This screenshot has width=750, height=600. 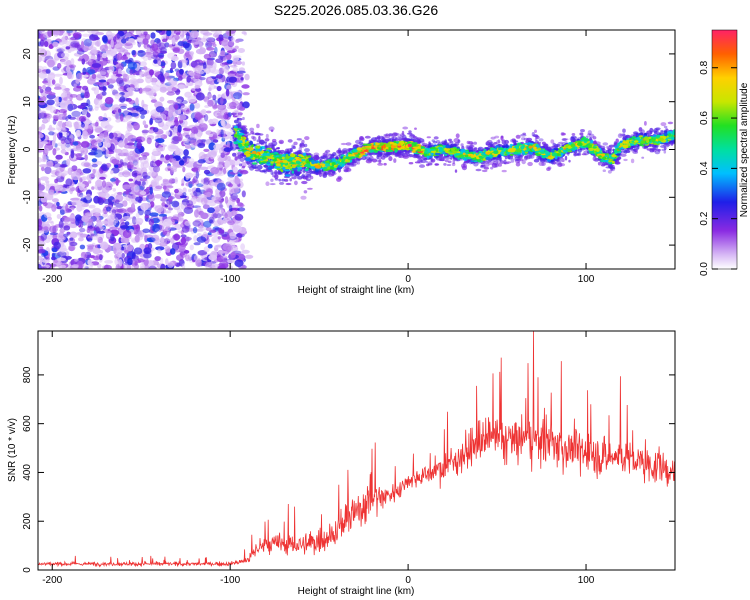 What do you see at coordinates (704, 118) in the screenshot?
I see `colorbar-tick-label: 0.6` at bounding box center [704, 118].